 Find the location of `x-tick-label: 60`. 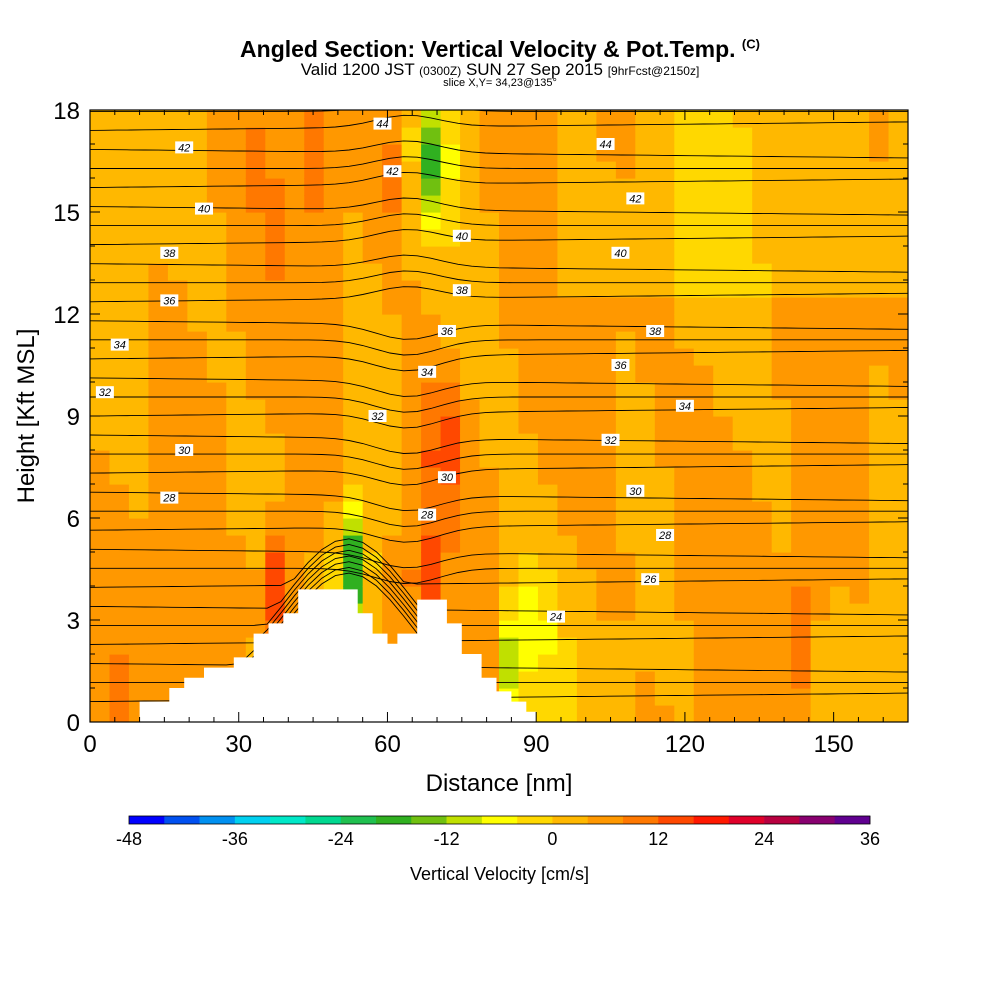

x-tick-label: 60 is located at coordinates (387, 744).